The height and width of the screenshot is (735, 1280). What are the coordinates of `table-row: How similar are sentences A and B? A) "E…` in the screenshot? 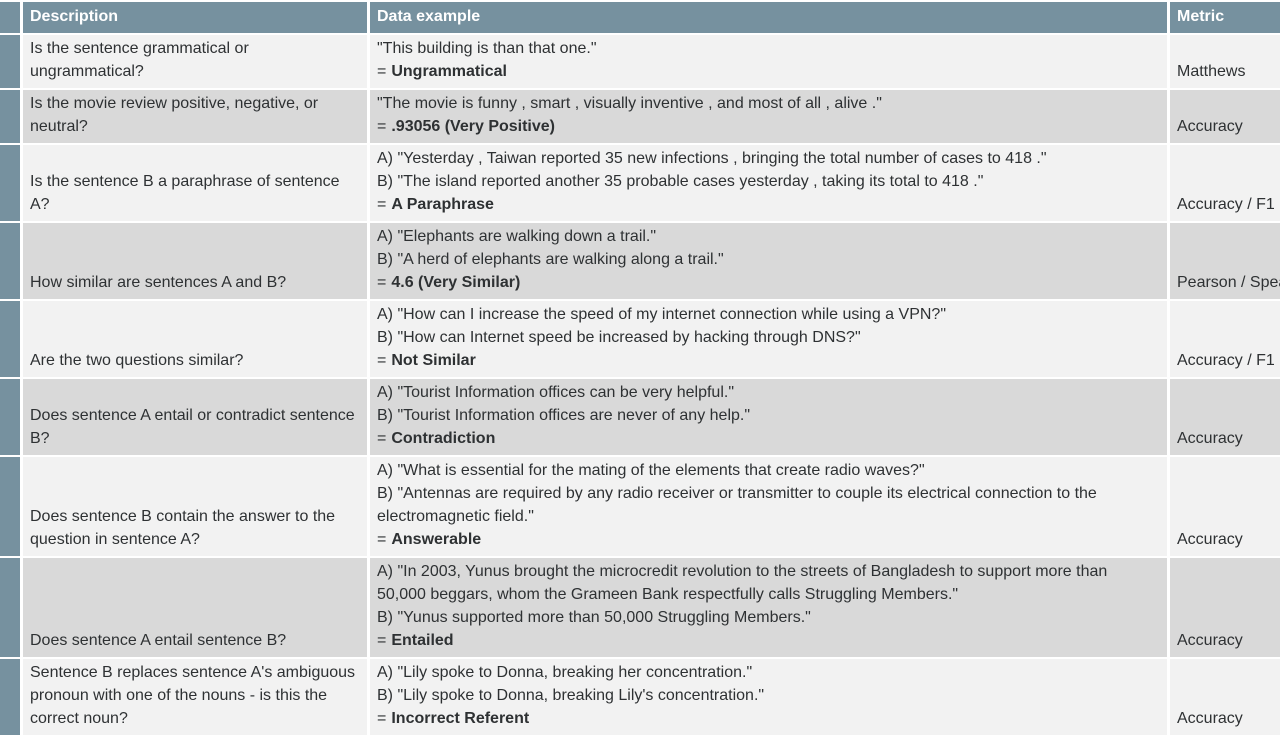 It's located at (640, 261).